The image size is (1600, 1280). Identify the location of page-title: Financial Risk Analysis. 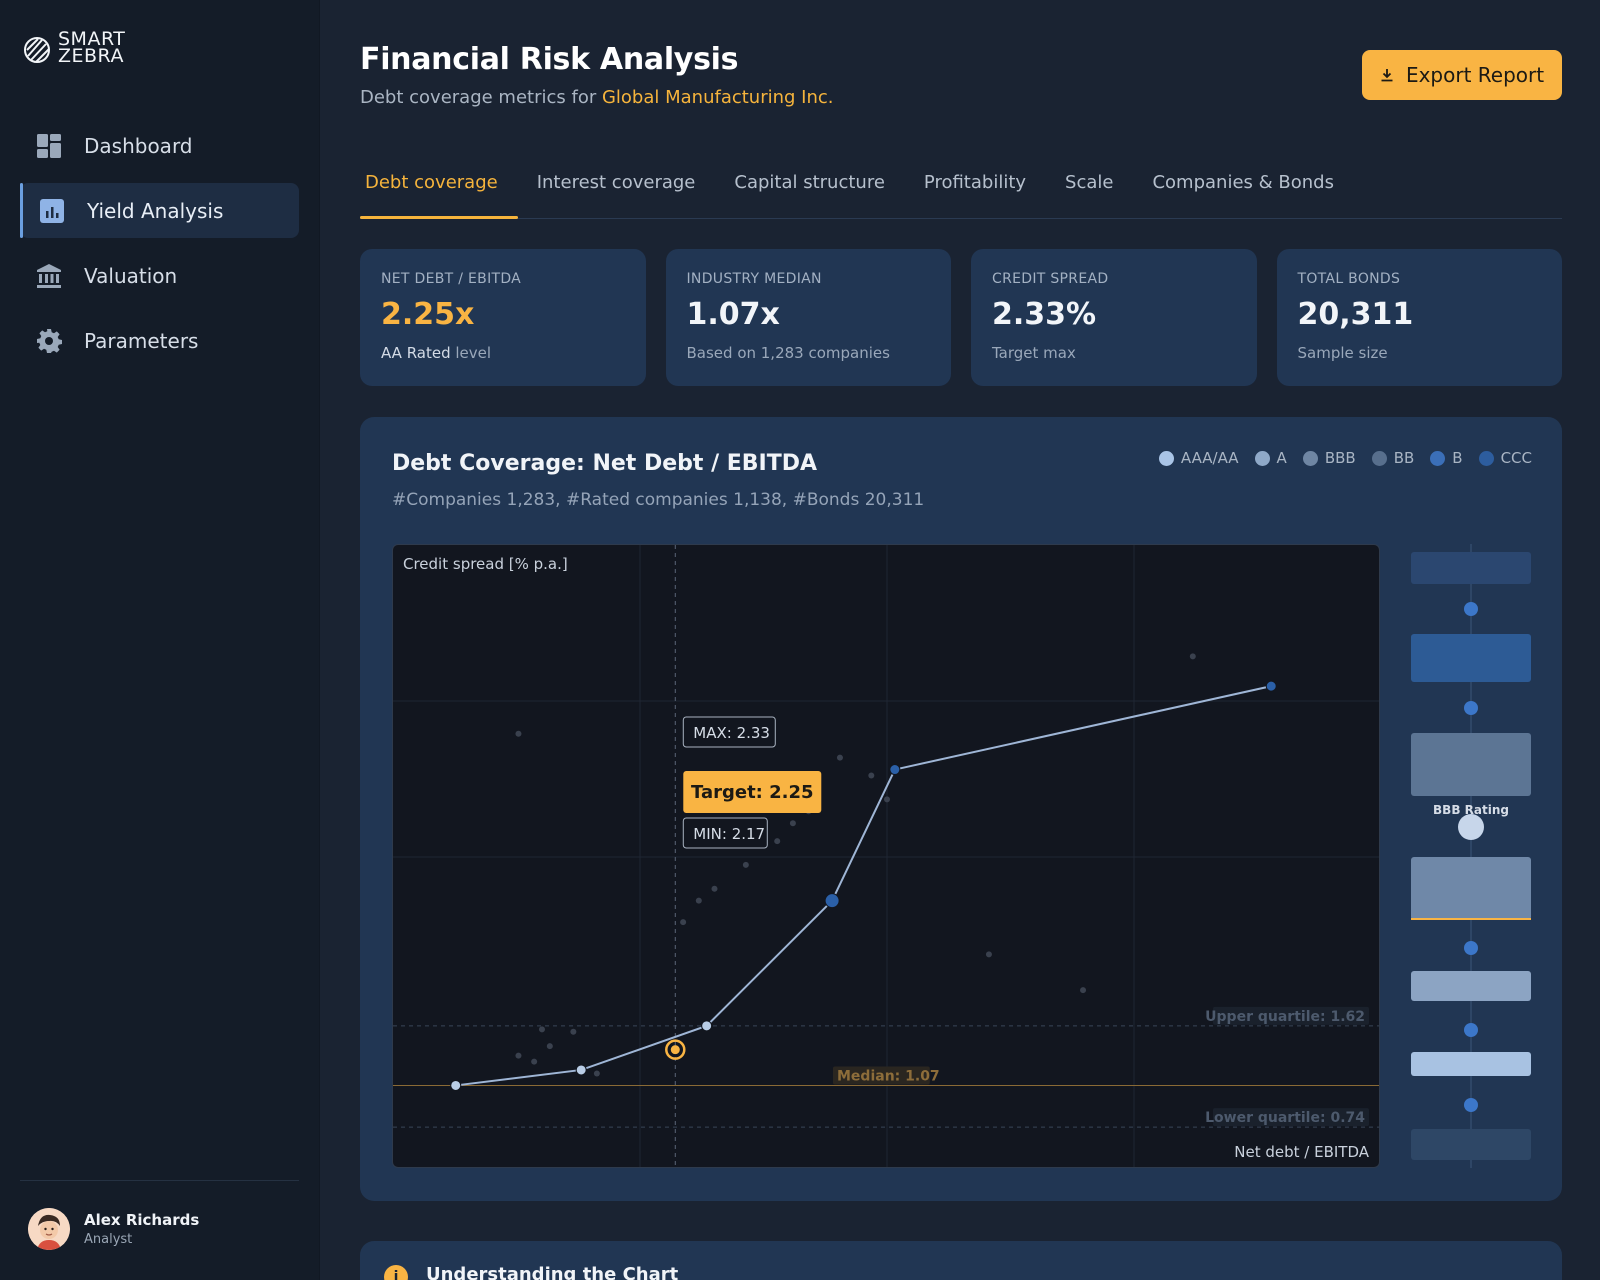
(549, 59).